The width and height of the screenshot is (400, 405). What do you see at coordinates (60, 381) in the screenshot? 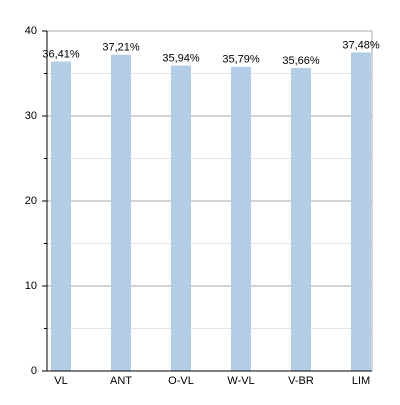
I see `x-tick-label: VL` at bounding box center [60, 381].